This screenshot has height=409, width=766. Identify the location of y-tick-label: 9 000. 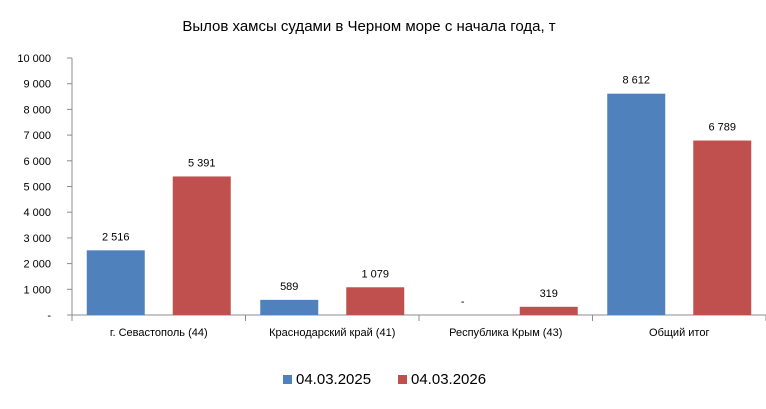
(37, 85).